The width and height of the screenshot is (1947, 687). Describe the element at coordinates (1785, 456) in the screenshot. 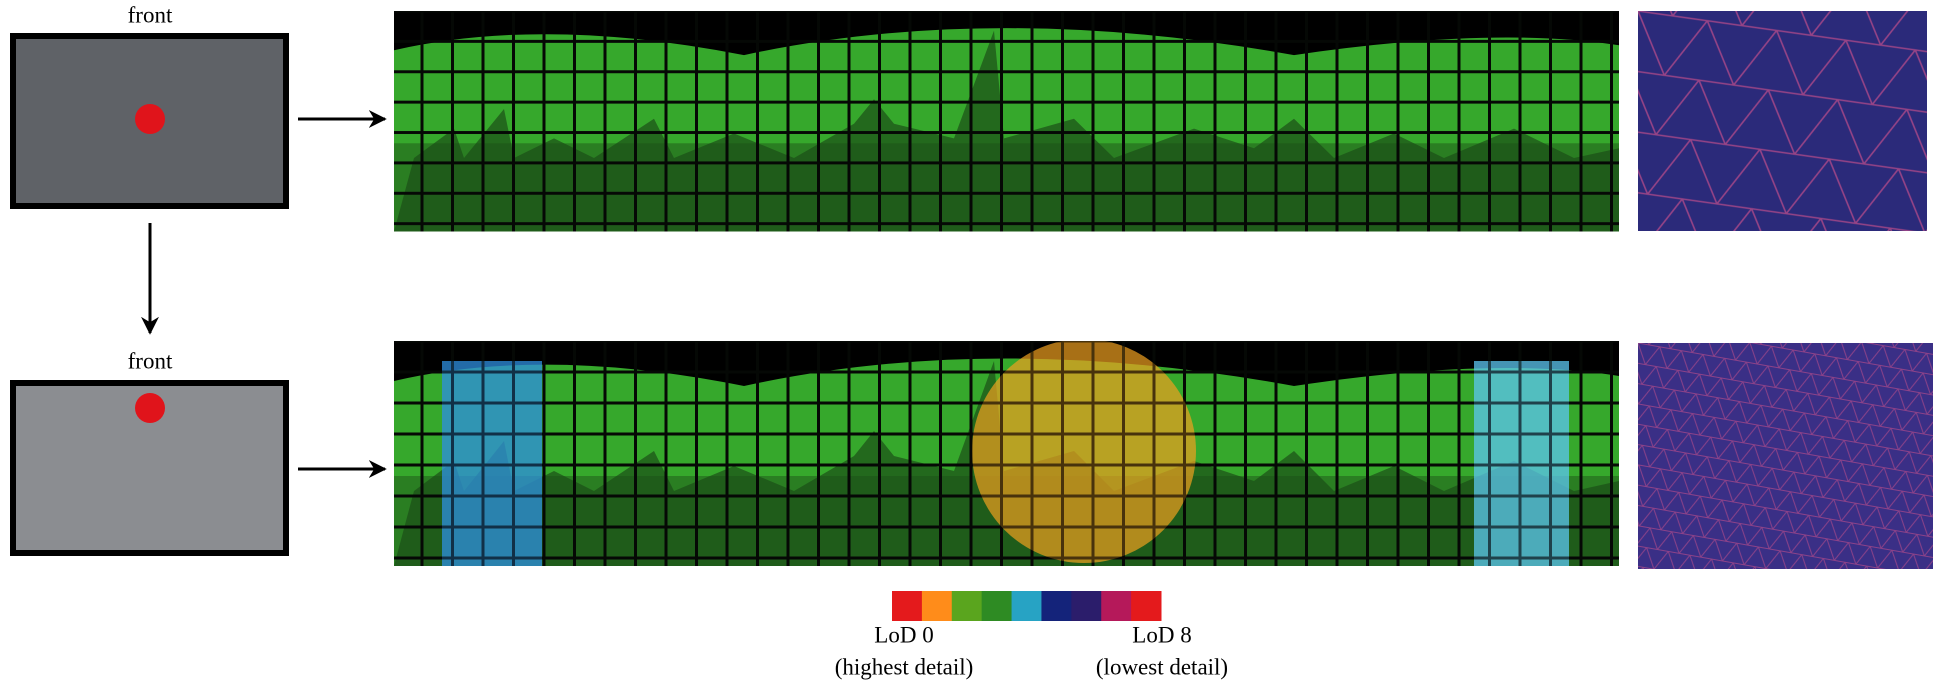

I see `mesh-thumb-bottom` at that location.